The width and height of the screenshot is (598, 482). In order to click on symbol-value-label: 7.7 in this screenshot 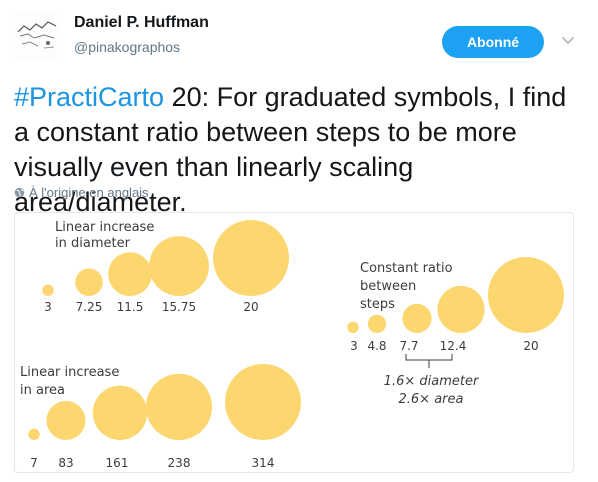, I will do `click(408, 346)`.